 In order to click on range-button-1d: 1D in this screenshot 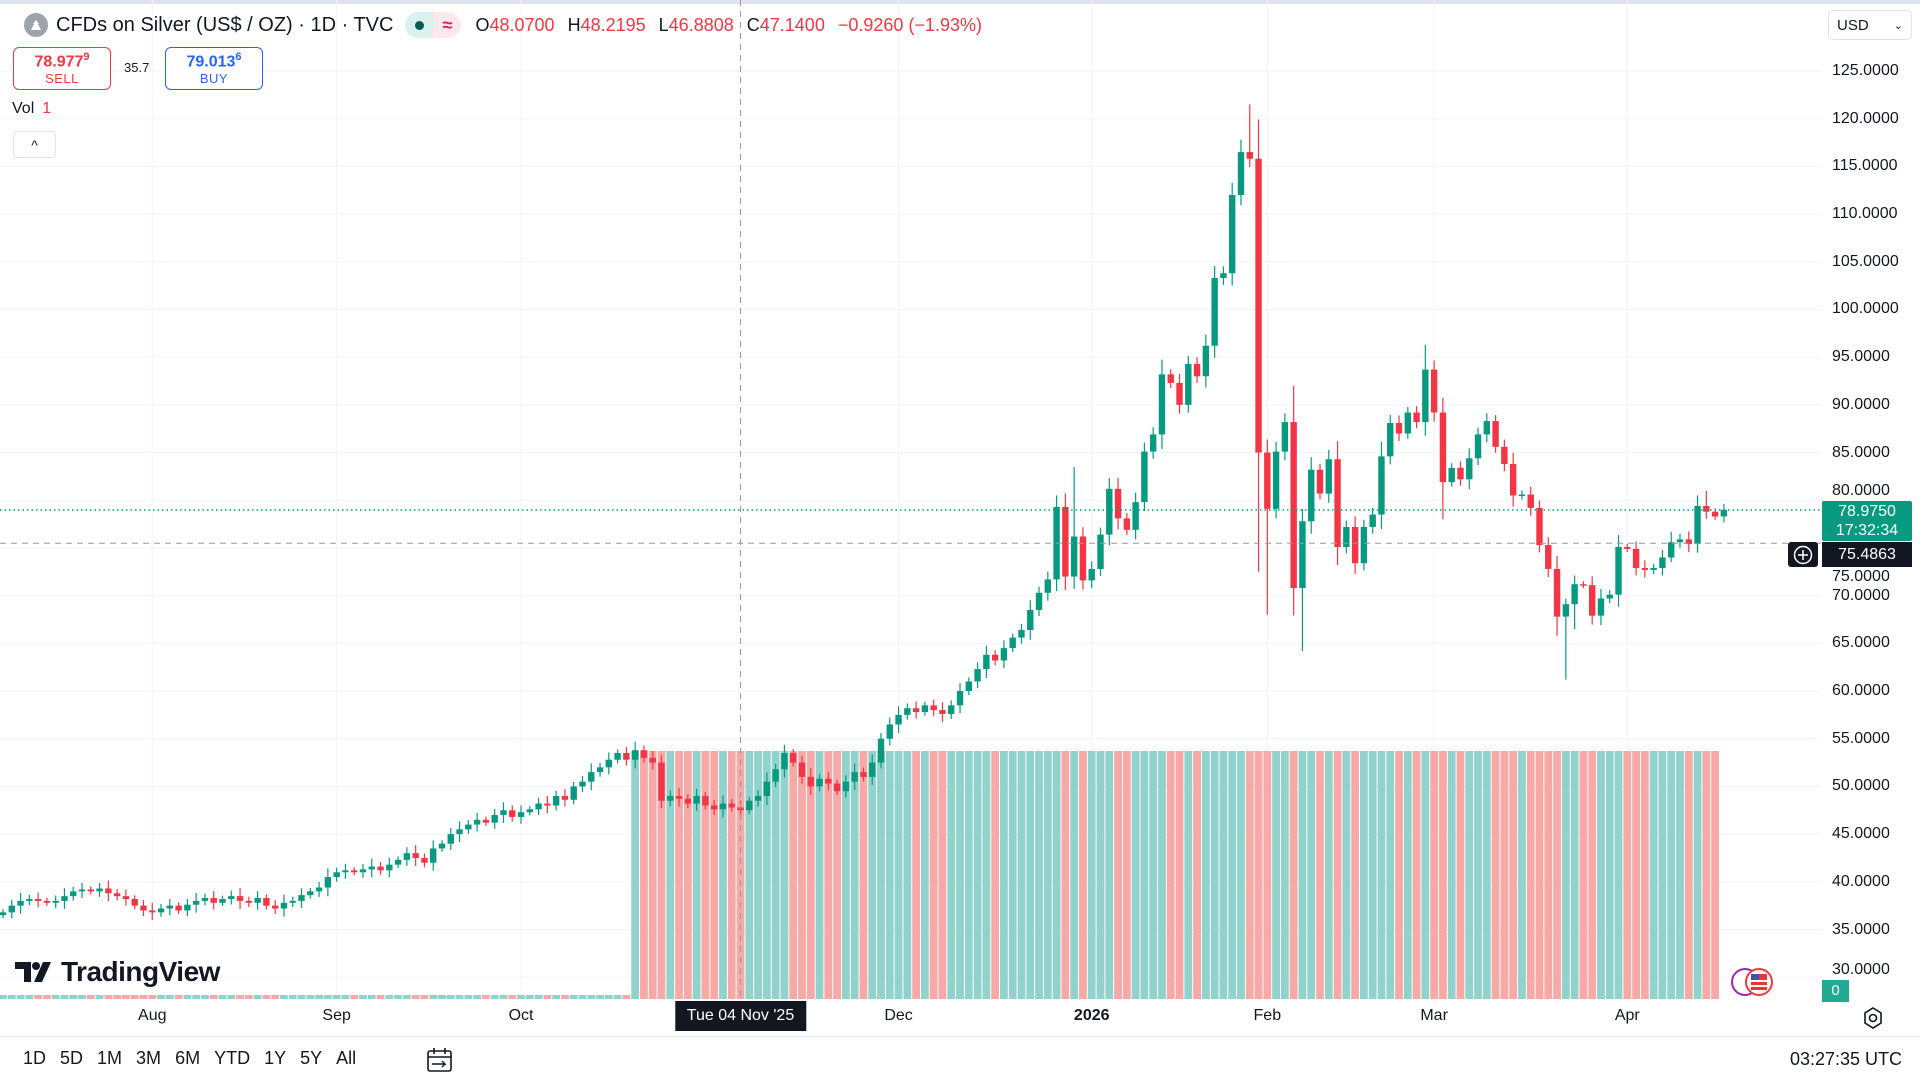, I will do `click(35, 1058)`.